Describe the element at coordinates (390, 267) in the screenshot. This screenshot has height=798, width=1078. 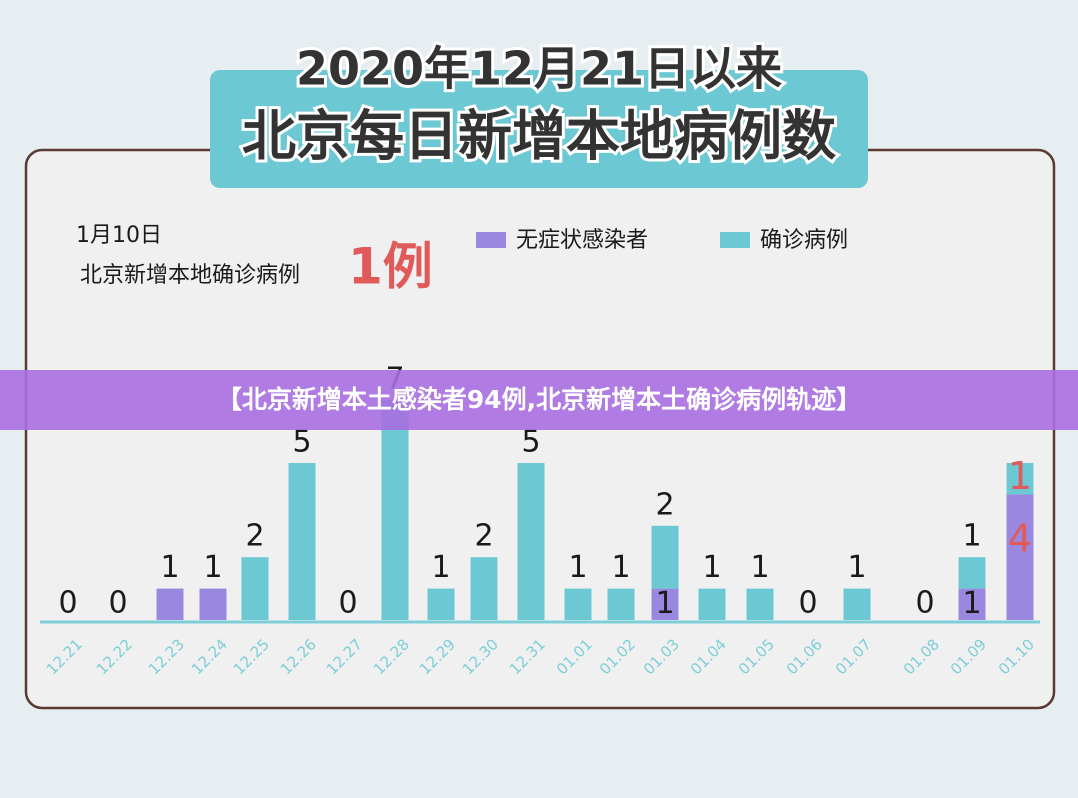
I see `annotation-value: 1例` at that location.